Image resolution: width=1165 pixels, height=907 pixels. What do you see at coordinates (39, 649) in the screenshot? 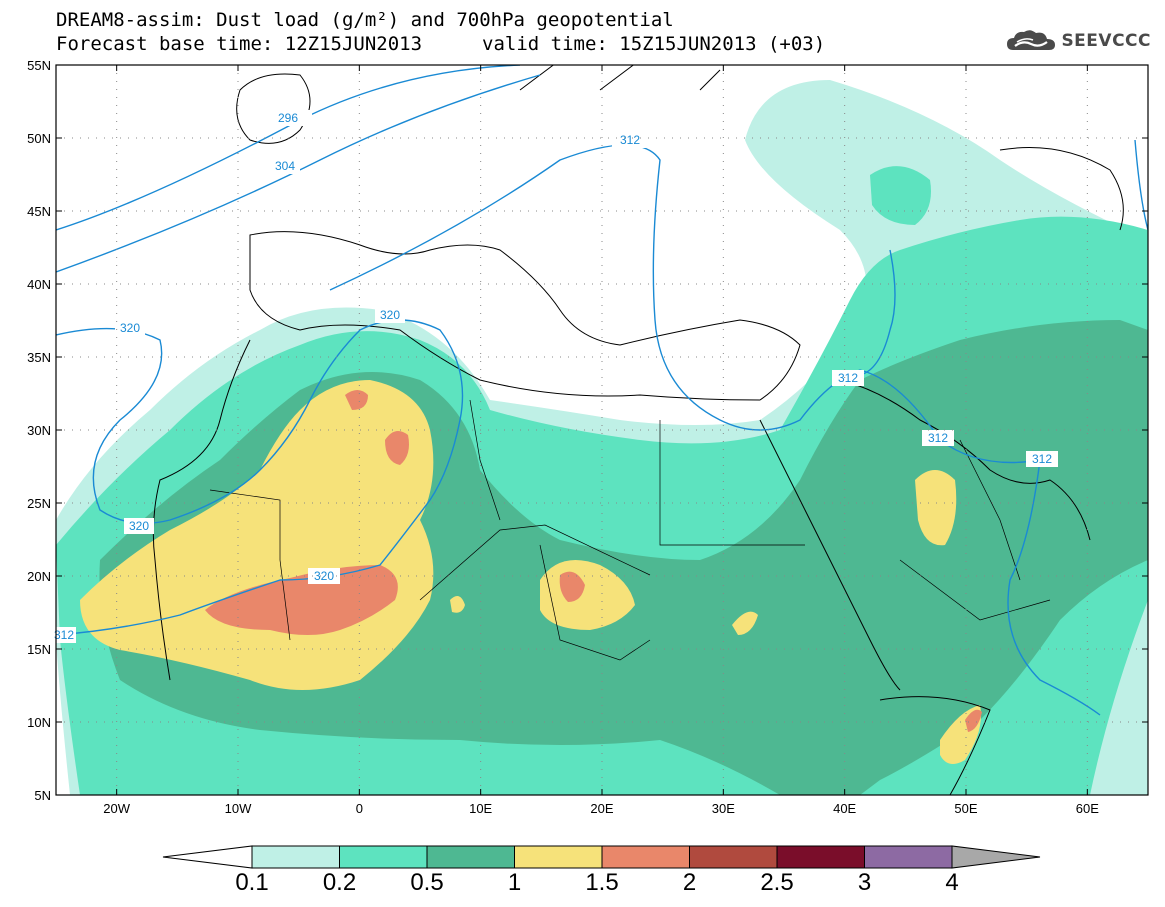
I see `lat-label: 15N` at bounding box center [39, 649].